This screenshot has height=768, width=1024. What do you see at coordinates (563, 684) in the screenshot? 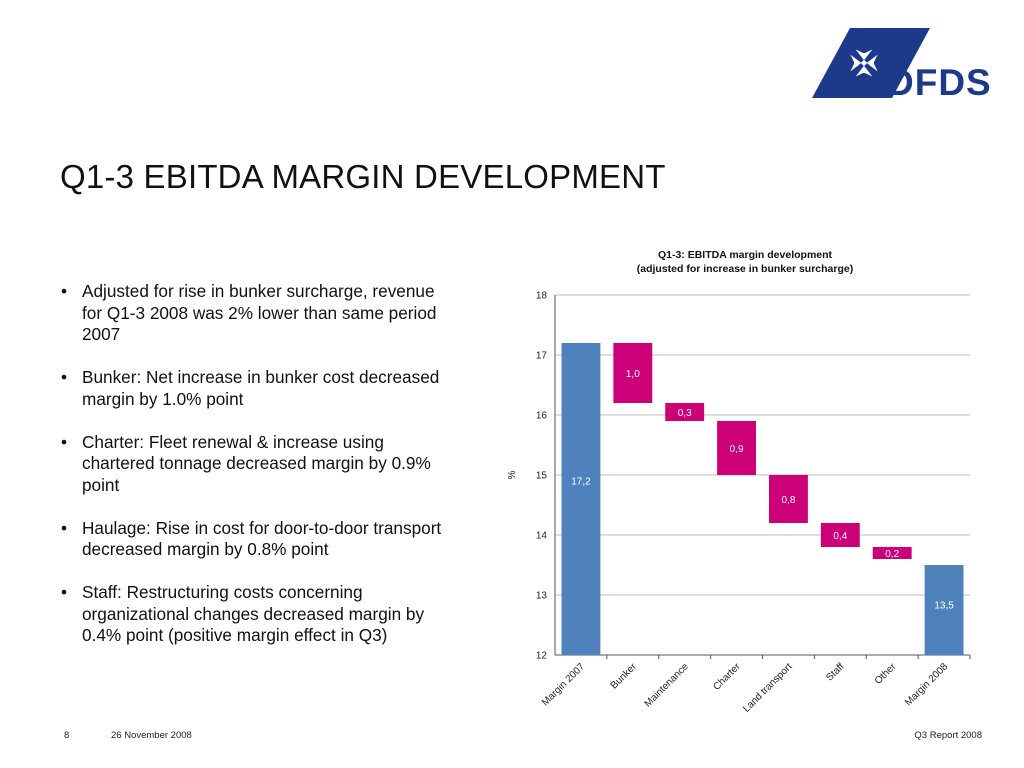
I see `x-category-label: Margin 2007` at bounding box center [563, 684].